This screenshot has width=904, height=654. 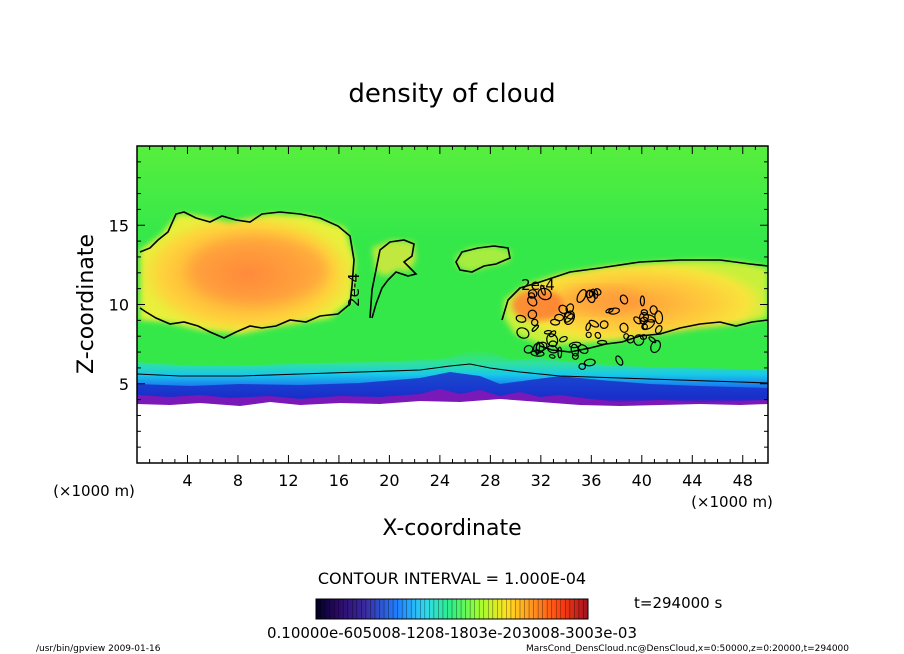 What do you see at coordinates (440, 480) in the screenshot?
I see `x-tick-label: 24` at bounding box center [440, 480].